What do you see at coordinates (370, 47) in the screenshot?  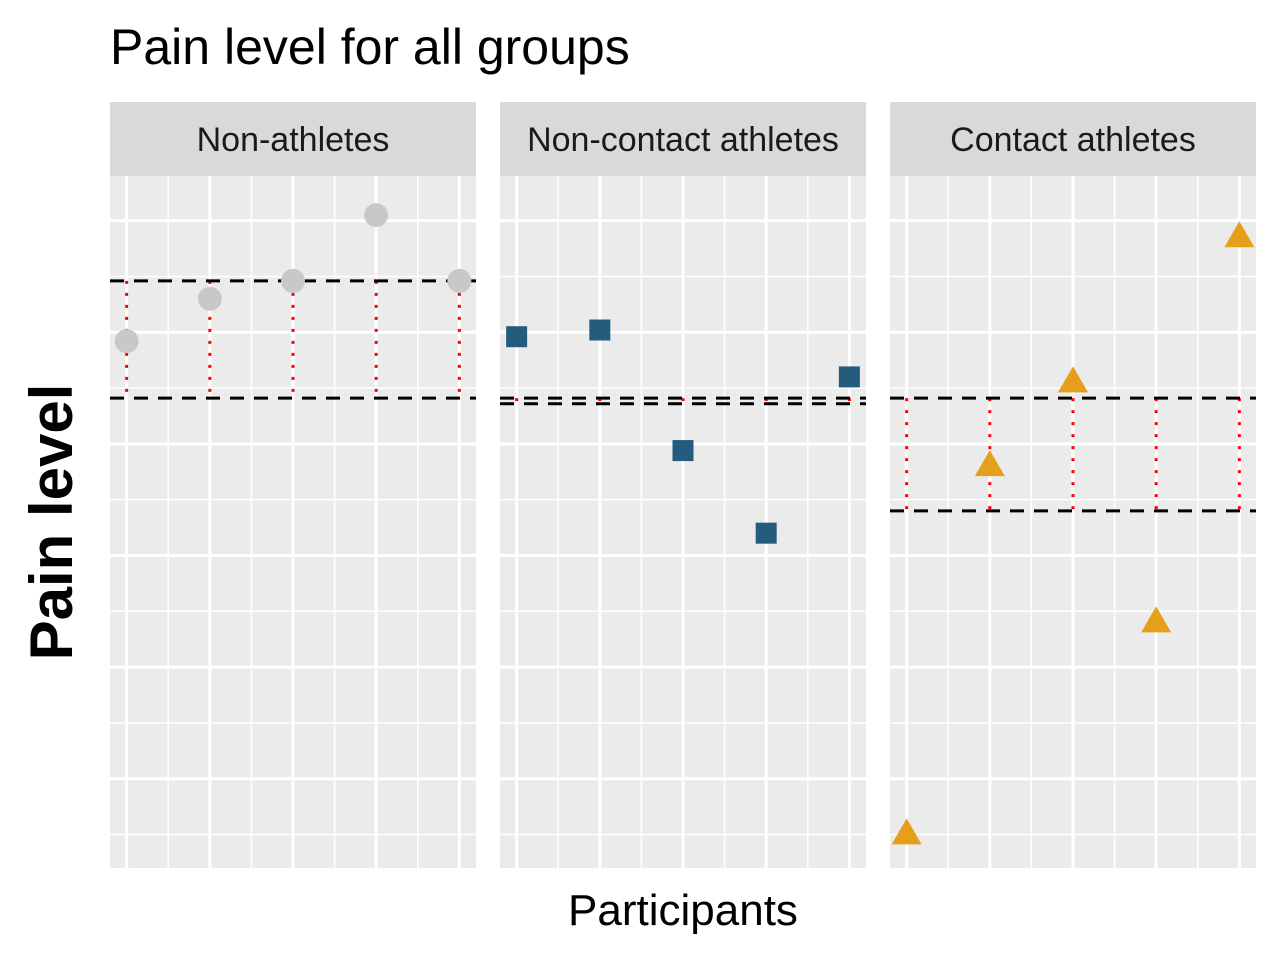 I see `chart-title: Pain level for all groups` at bounding box center [370, 47].